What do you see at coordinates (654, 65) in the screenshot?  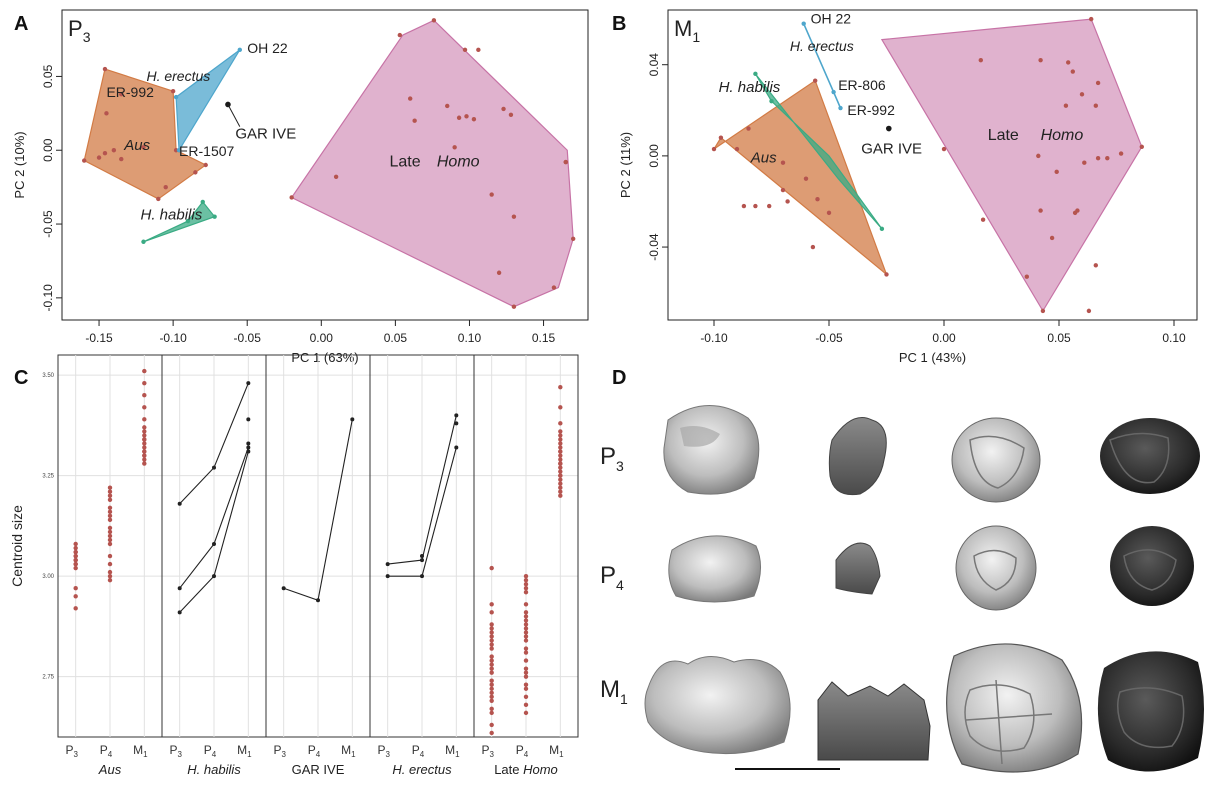 I see `y-tick-label: 0.04` at bounding box center [654, 65].